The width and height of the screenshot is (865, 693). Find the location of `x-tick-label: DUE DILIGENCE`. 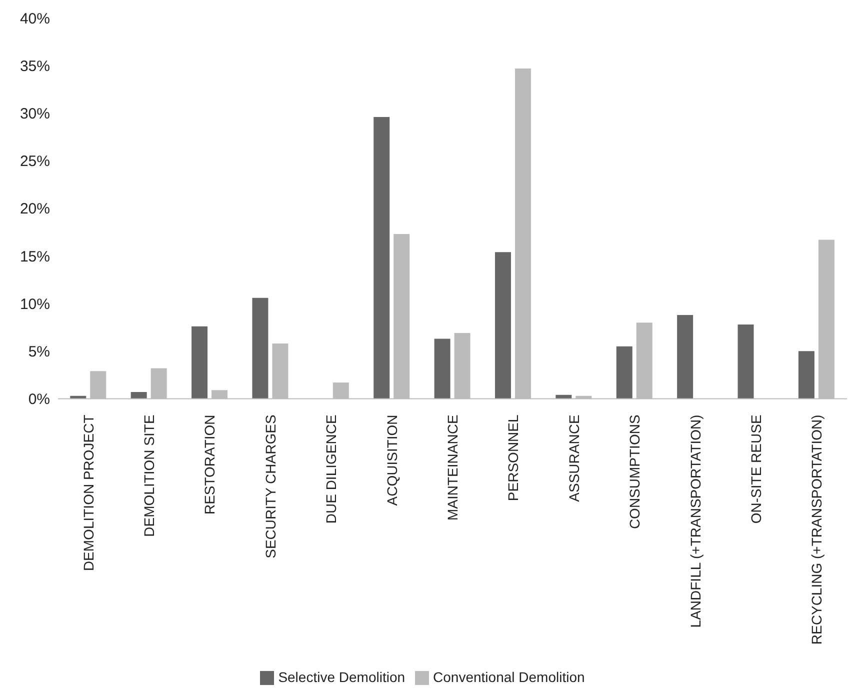

x-tick-label: DUE DILIGENCE is located at coordinates (331, 469).